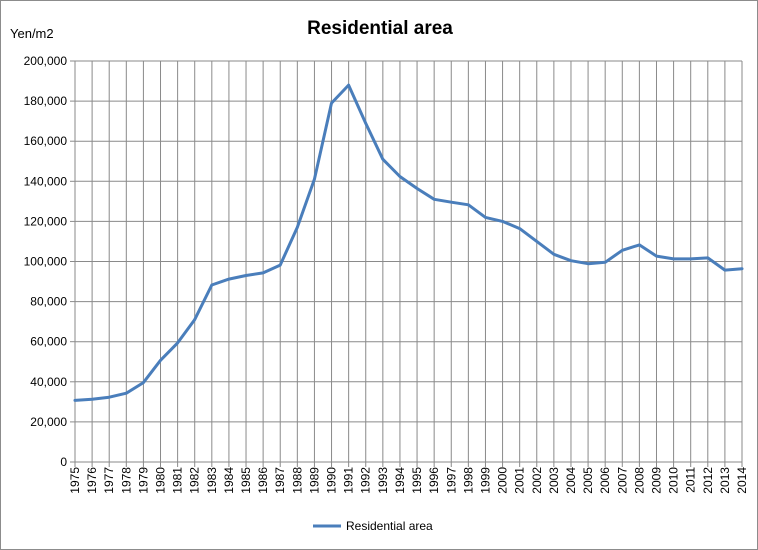 Image resolution: width=758 pixels, height=550 pixels. What do you see at coordinates (332, 480) in the screenshot?
I see `x-tick-label: 1990` at bounding box center [332, 480].